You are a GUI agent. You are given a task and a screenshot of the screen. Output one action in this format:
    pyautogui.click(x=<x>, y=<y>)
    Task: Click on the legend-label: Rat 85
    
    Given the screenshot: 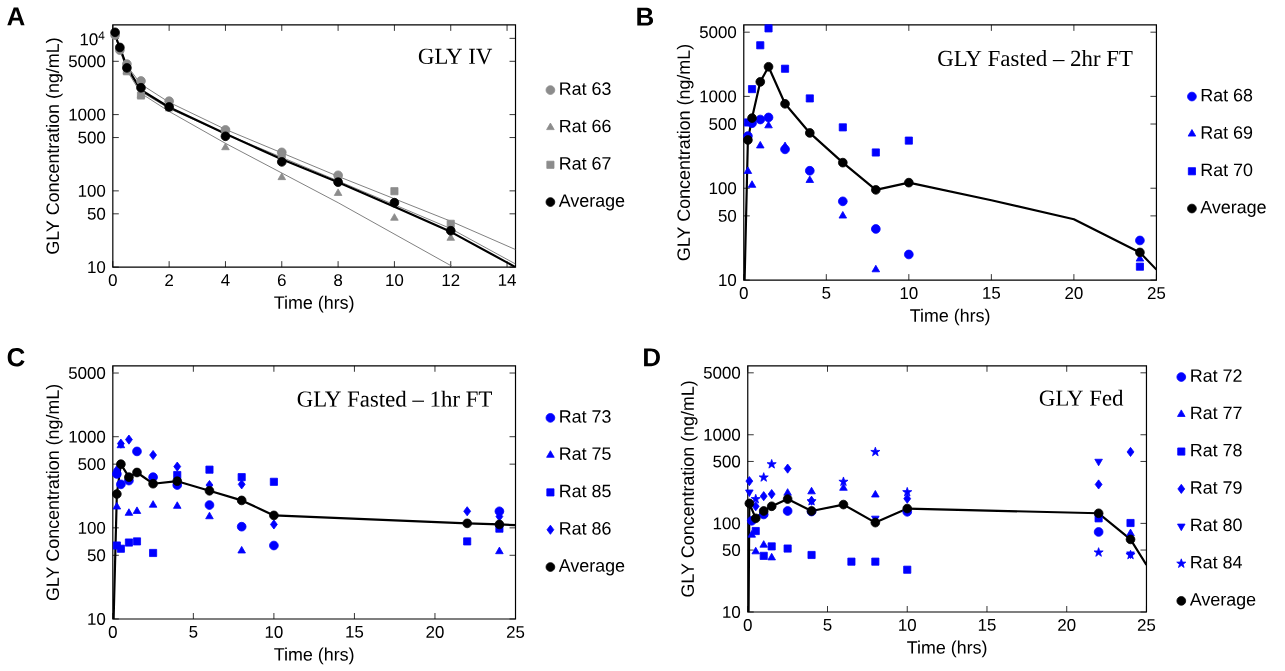 What is the action you would take?
    pyautogui.click(x=585, y=491)
    